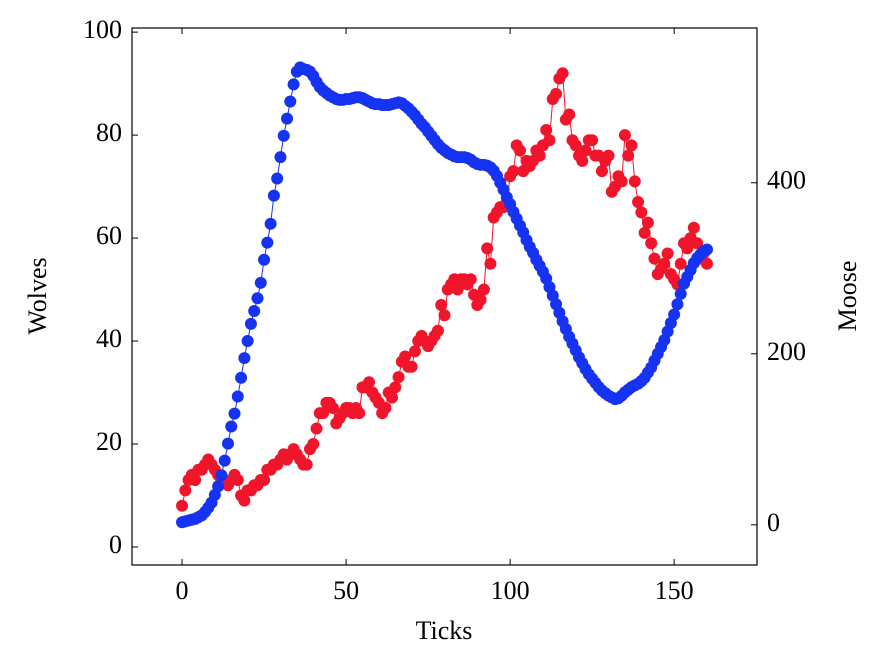 This screenshot has height=672, width=878. I want to click on y2-axis-label: Moose, so click(847, 296).